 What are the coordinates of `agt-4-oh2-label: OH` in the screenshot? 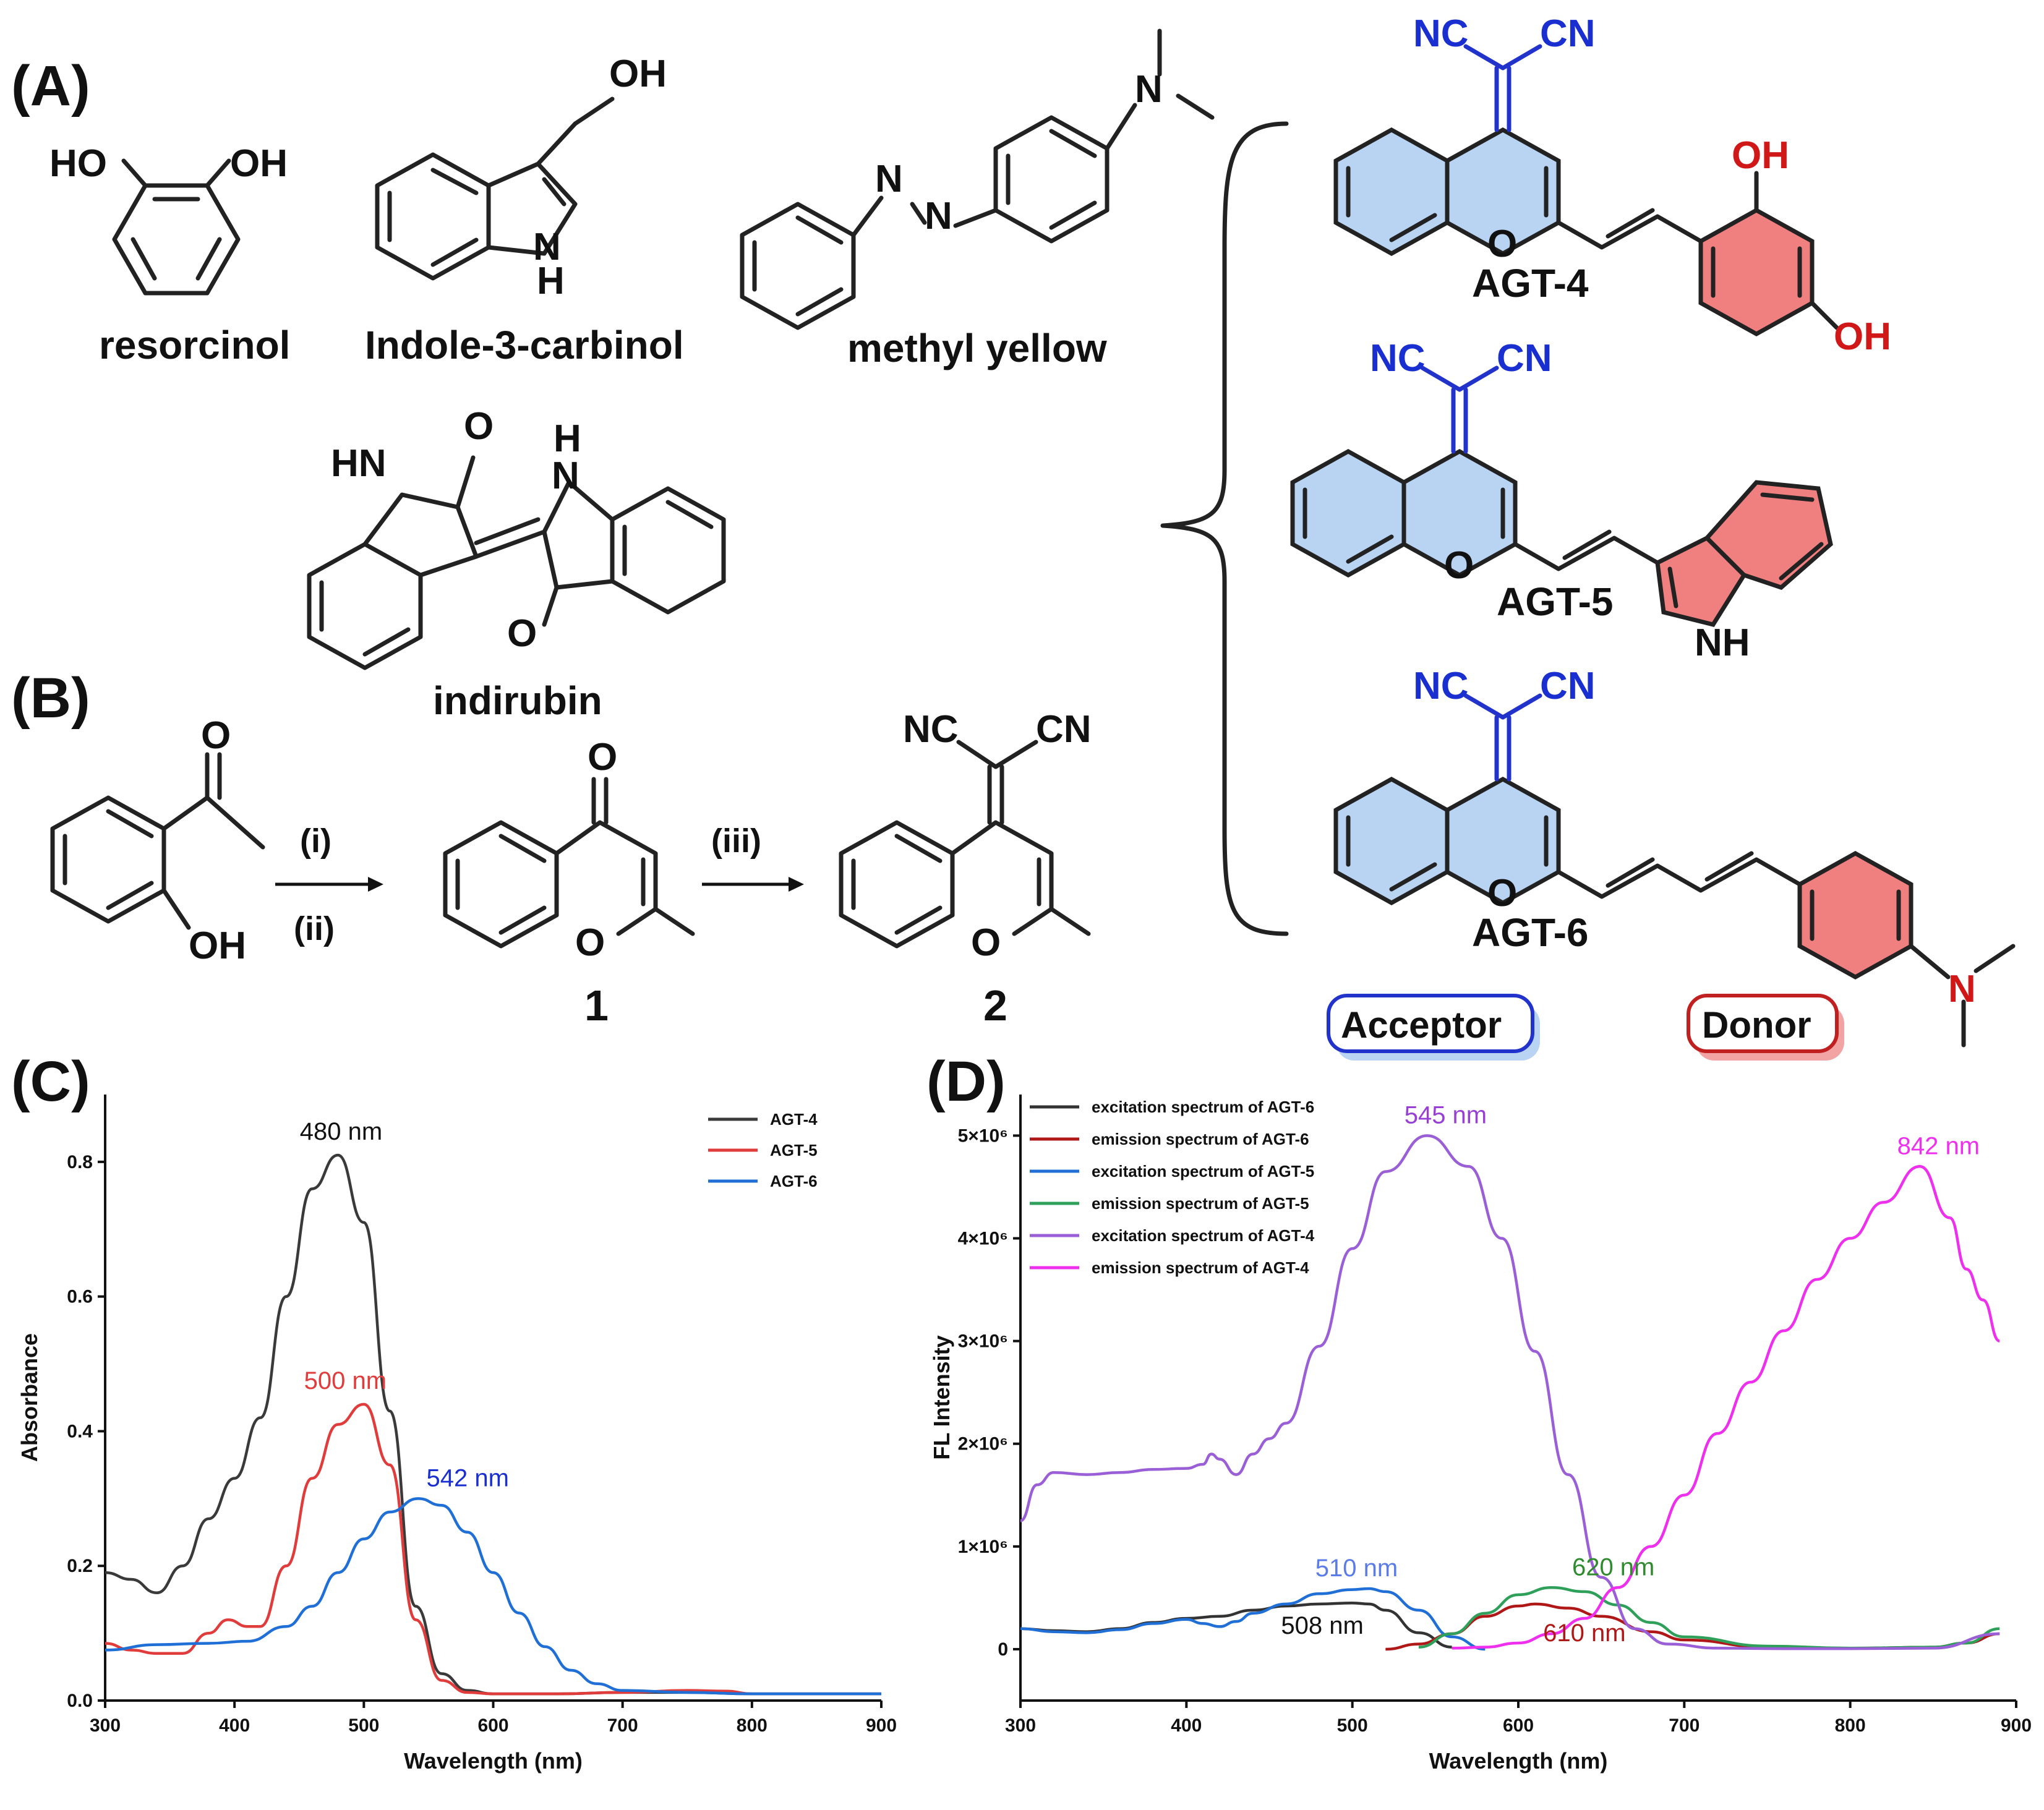 It's located at (1863, 337).